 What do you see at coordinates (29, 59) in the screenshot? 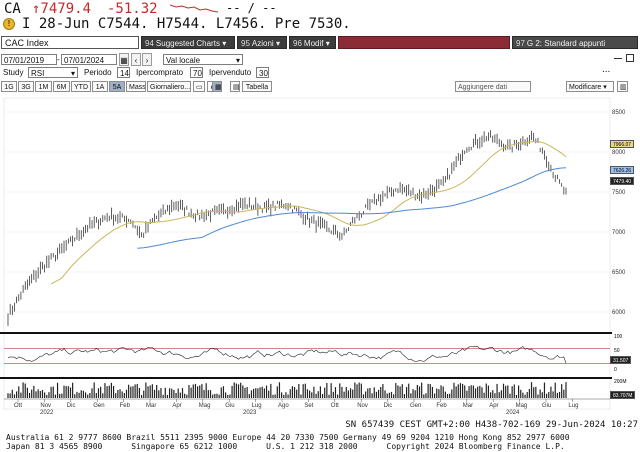
I see `start-date-field: 07/01/2019` at bounding box center [29, 59].